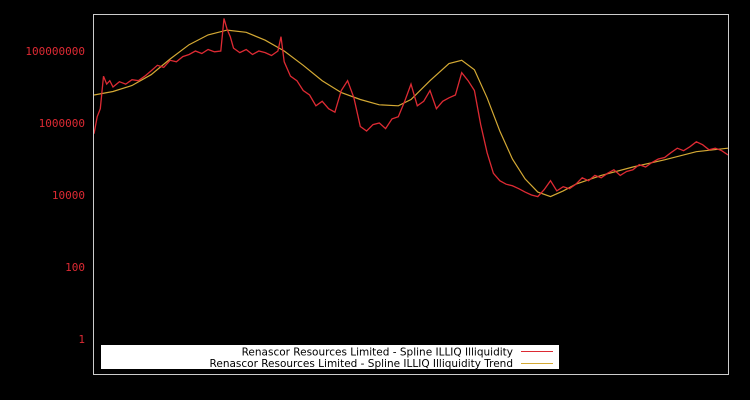 This screenshot has height=400, width=750. Describe the element at coordinates (68, 195) in the screenshot. I see `y-tick-label: 10000` at that location.